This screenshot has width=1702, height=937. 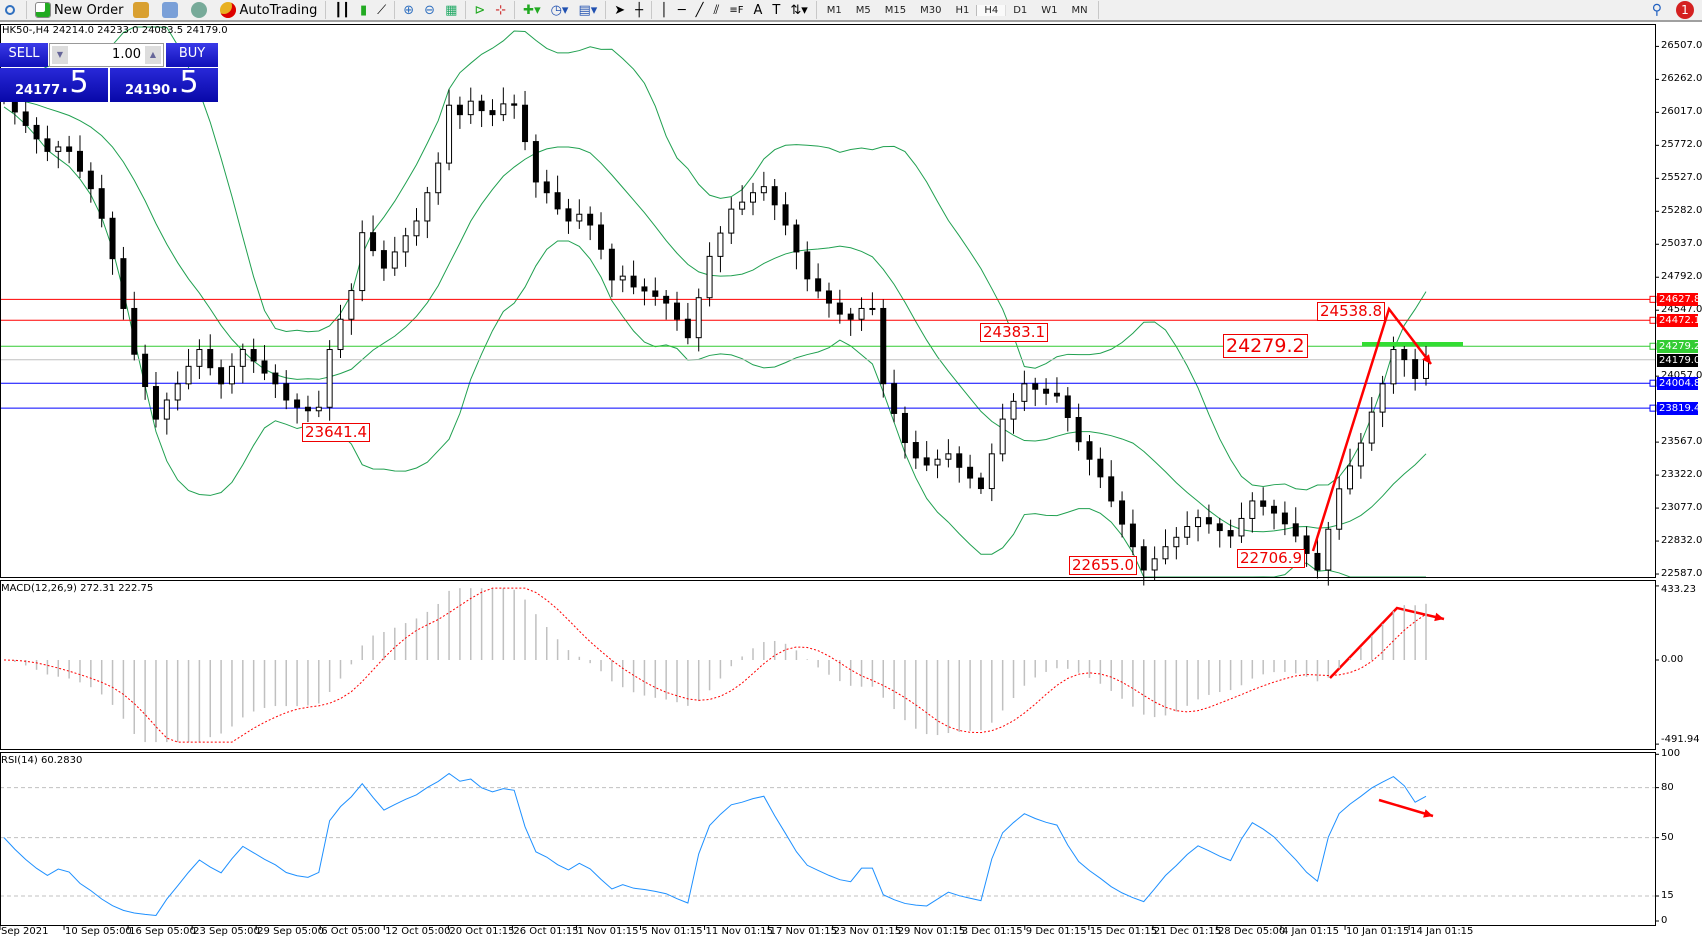 What do you see at coordinates (1351, 311) in the screenshot?
I see `price-annotation: 24538.8` at bounding box center [1351, 311].